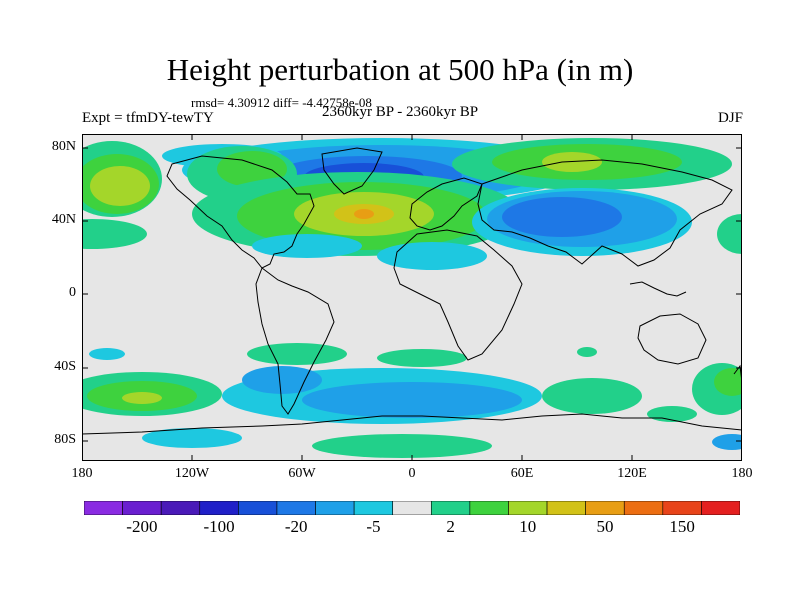 This screenshot has height=600, width=800. Describe the element at coordinates (658, 289) in the screenshot. I see `coastline-indonesia` at that location.